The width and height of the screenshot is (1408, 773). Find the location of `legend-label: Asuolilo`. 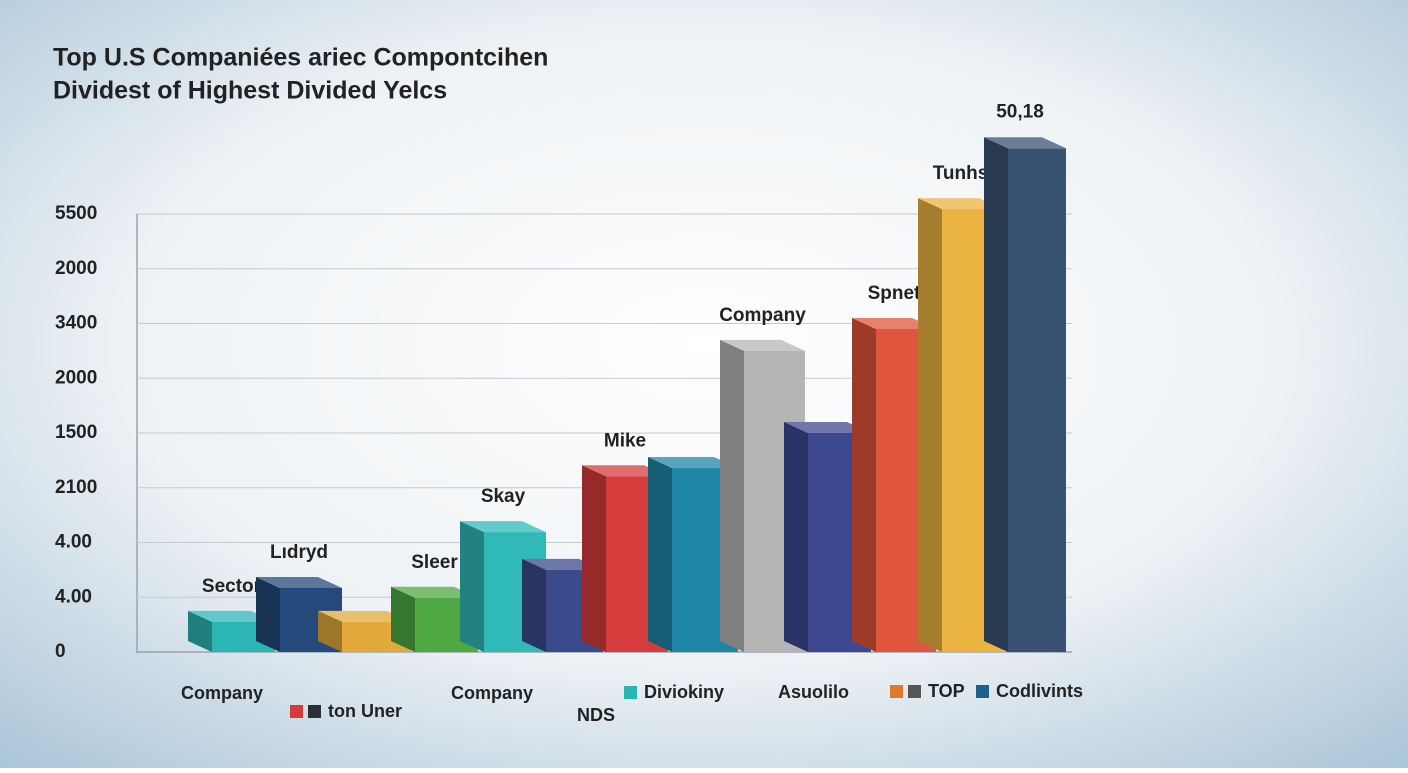

legend-label: Asuolilo is located at coordinates (813, 692).